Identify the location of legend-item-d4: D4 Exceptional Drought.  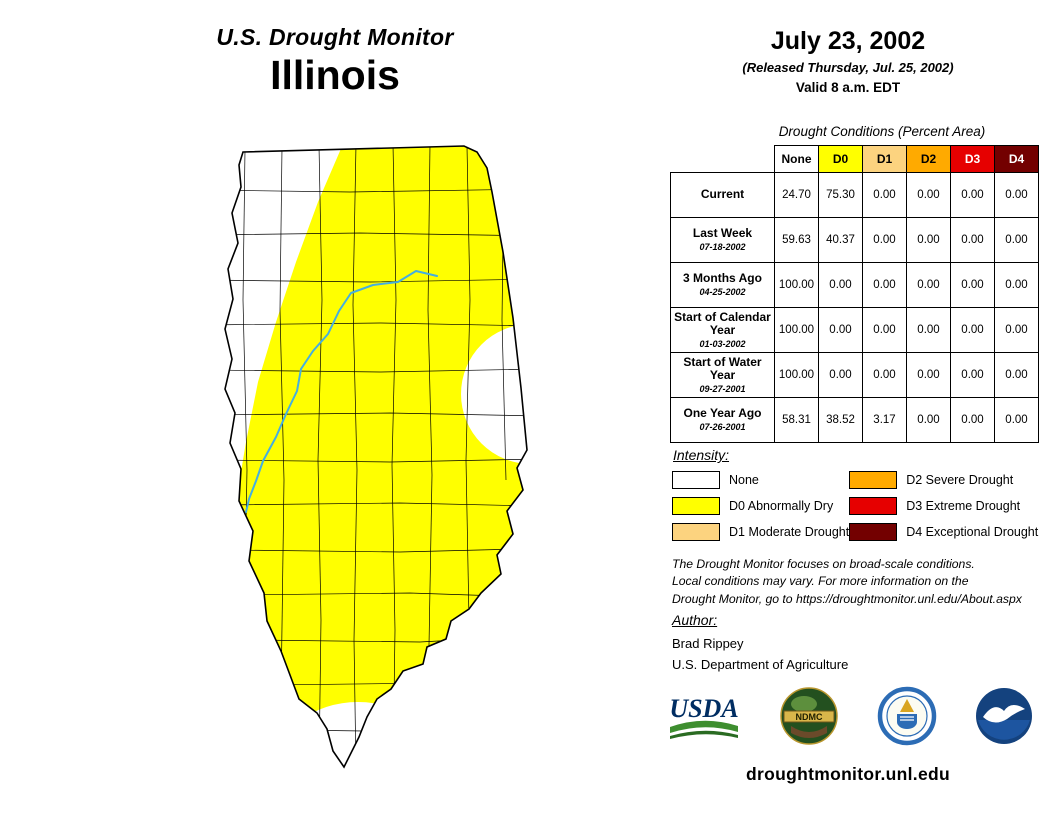
(943, 532).